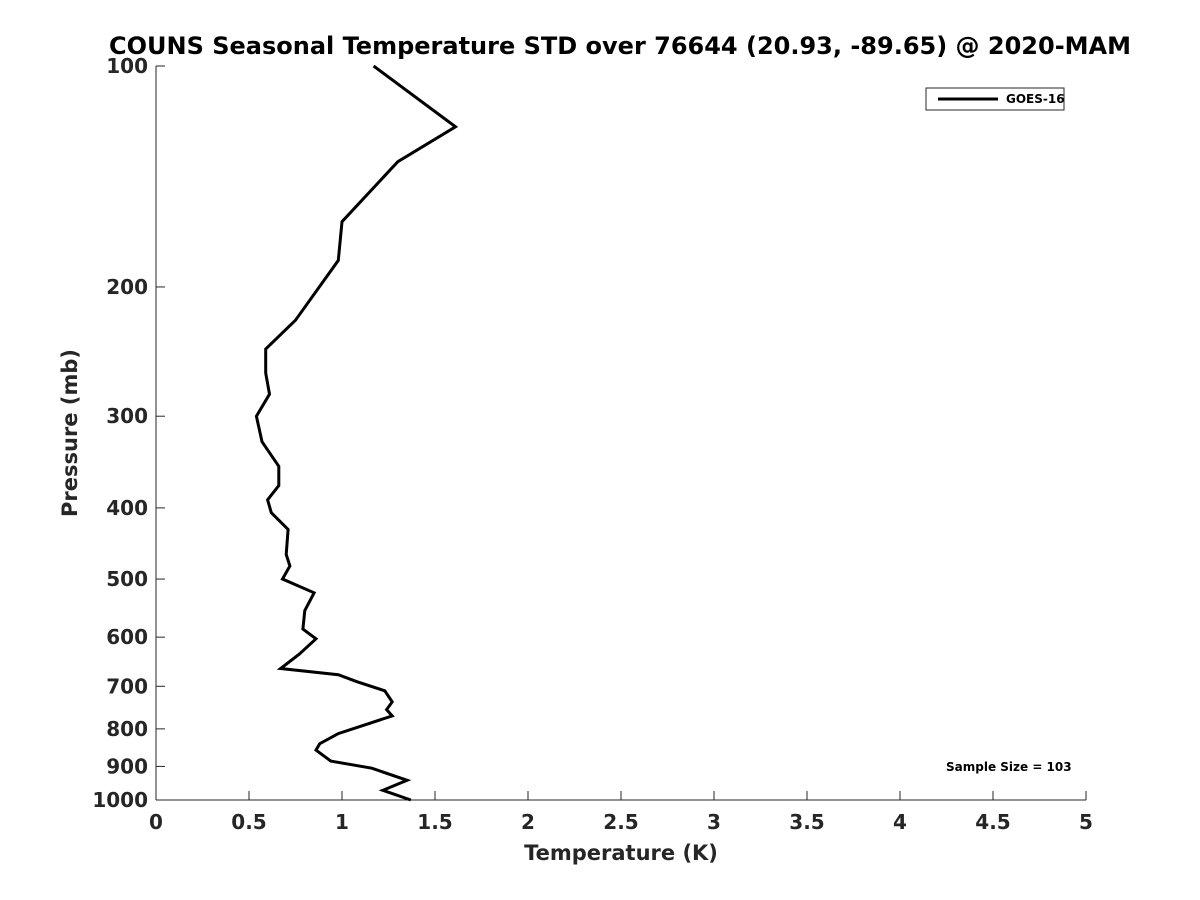 The width and height of the screenshot is (1200, 900). What do you see at coordinates (120, 800) in the screenshot?
I see `y-tick-label: 1000` at bounding box center [120, 800].